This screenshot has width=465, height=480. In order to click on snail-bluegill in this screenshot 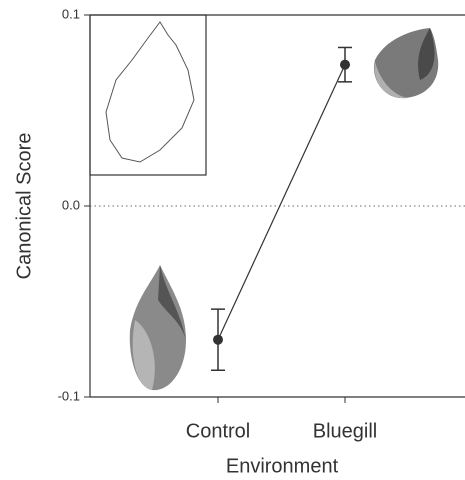, I will do `click(406, 63)`.